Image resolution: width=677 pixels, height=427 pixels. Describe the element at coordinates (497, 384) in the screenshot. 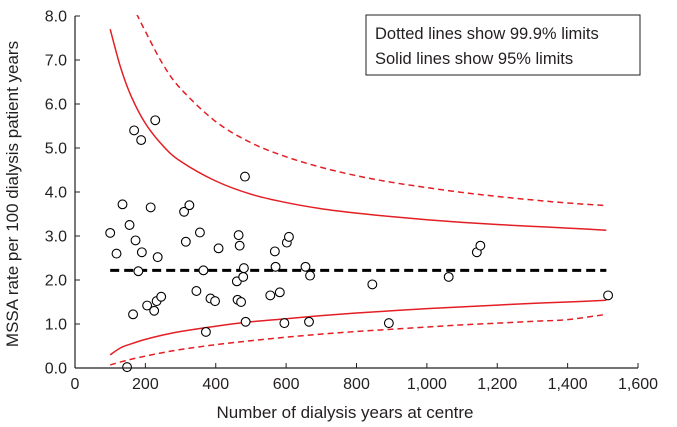

I see `x-tick-label: 1,200` at that location.